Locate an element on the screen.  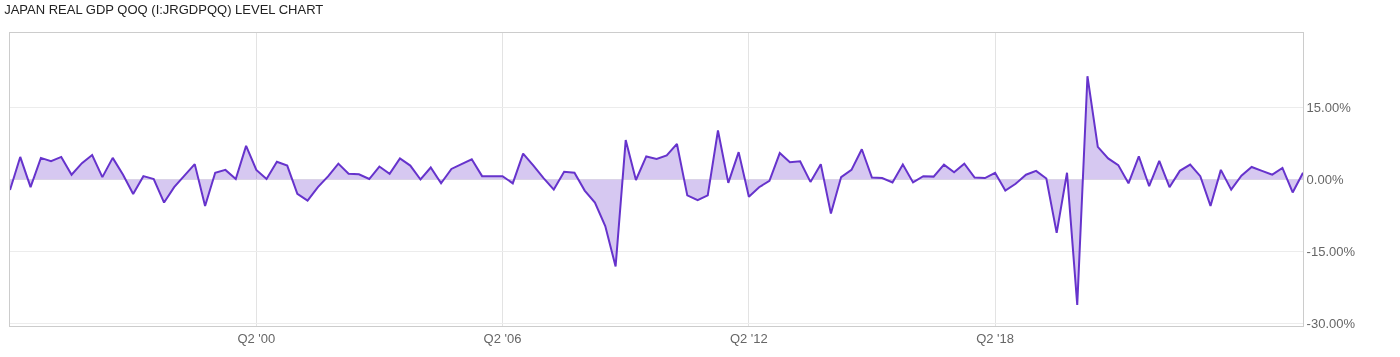
y-tick-label: -30.00% is located at coordinates (1331, 324).